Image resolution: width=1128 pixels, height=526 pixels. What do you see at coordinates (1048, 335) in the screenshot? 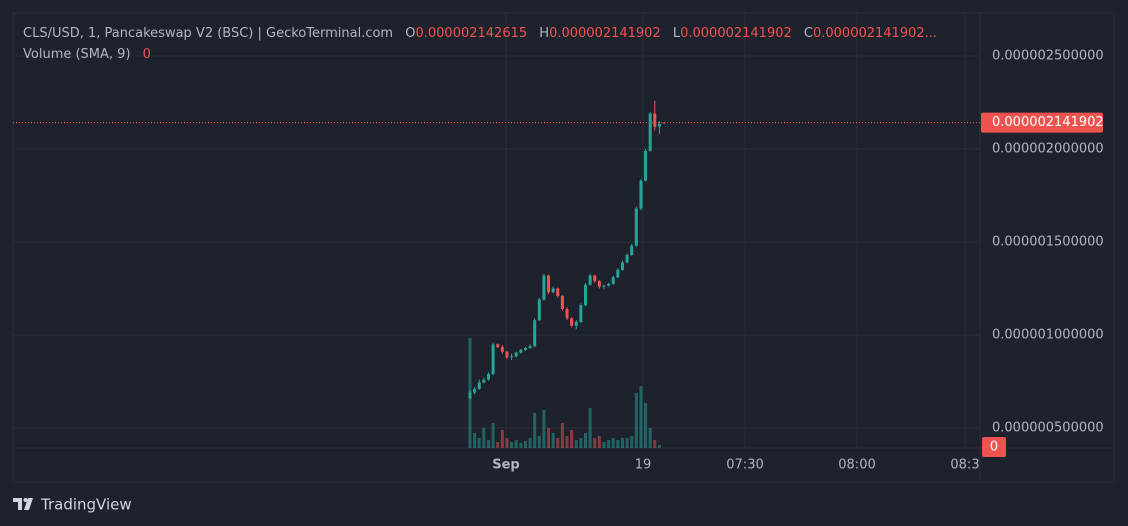
I see `y-tick-label: 0.000001000000` at bounding box center [1048, 335].